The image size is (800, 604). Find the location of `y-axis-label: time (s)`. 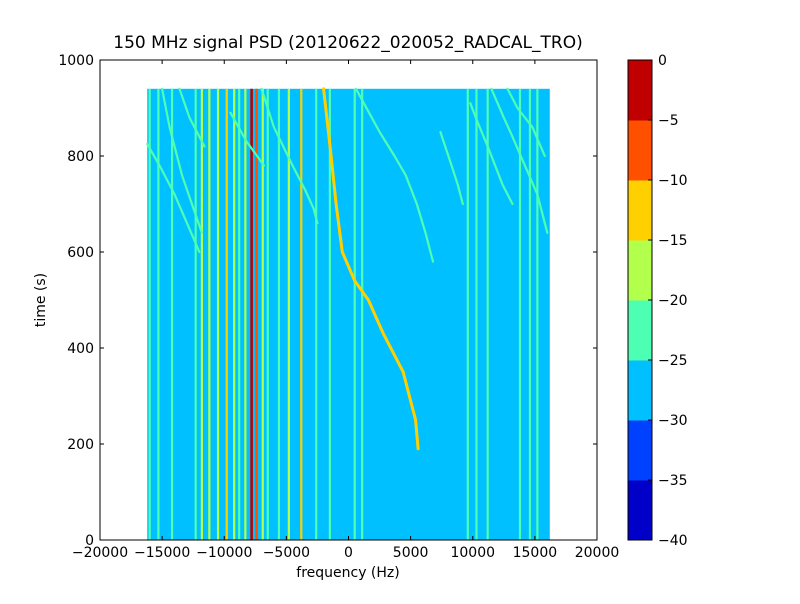

y-axis-label: time (s) is located at coordinates (41, 300).